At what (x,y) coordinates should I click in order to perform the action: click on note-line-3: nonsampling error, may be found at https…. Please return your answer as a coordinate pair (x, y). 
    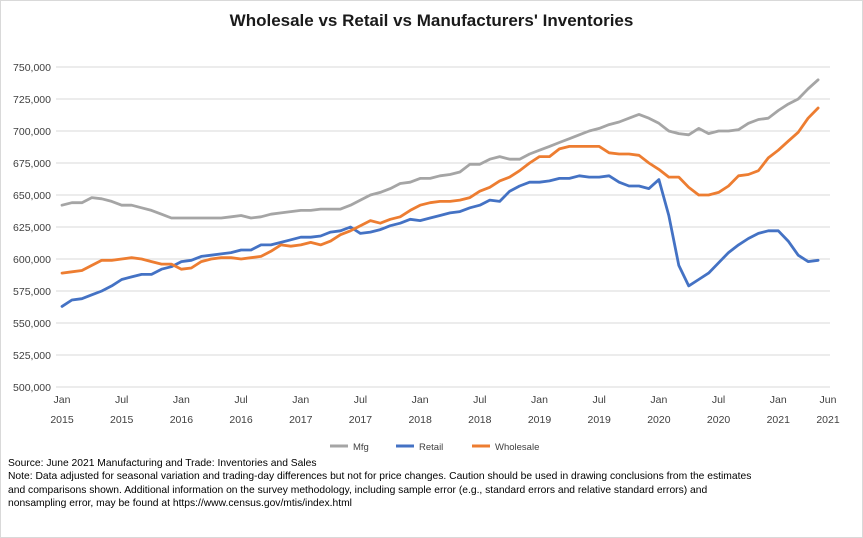
    Looking at the image, I should click on (180, 504).